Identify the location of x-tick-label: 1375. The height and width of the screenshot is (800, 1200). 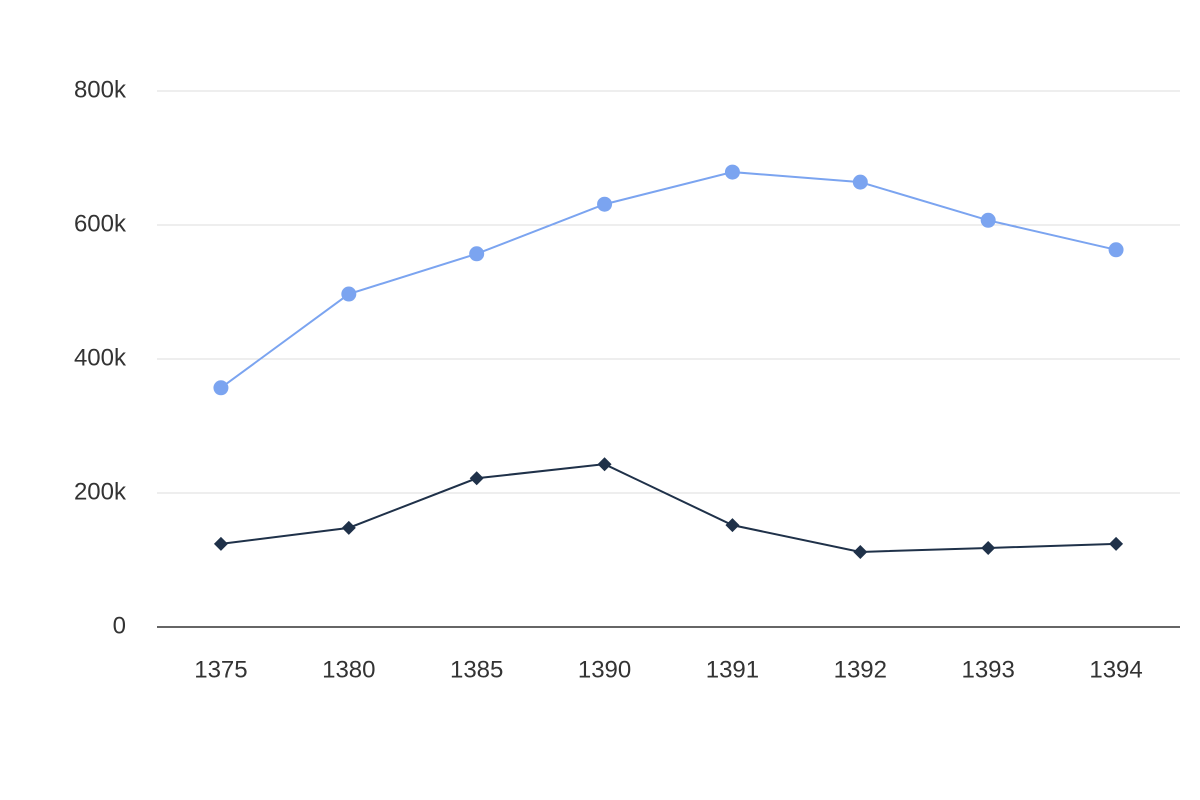
(220, 669).